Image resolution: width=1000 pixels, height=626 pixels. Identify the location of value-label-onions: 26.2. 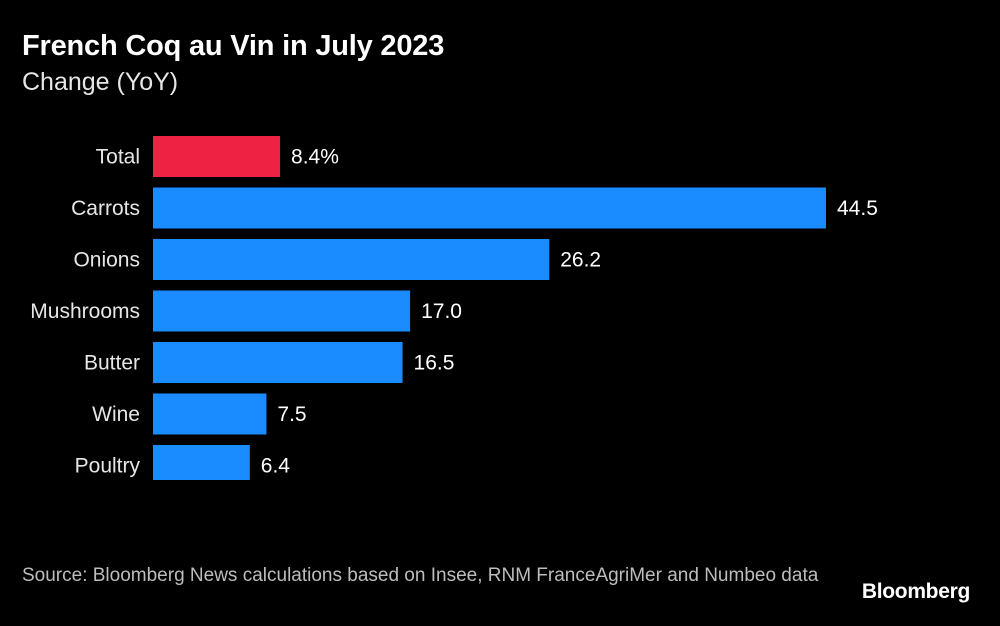
(580, 260).